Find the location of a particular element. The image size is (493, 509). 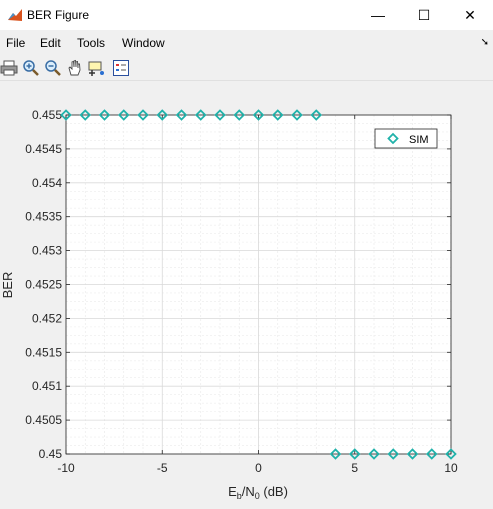

close-icon: ✕ is located at coordinates (470, 14).